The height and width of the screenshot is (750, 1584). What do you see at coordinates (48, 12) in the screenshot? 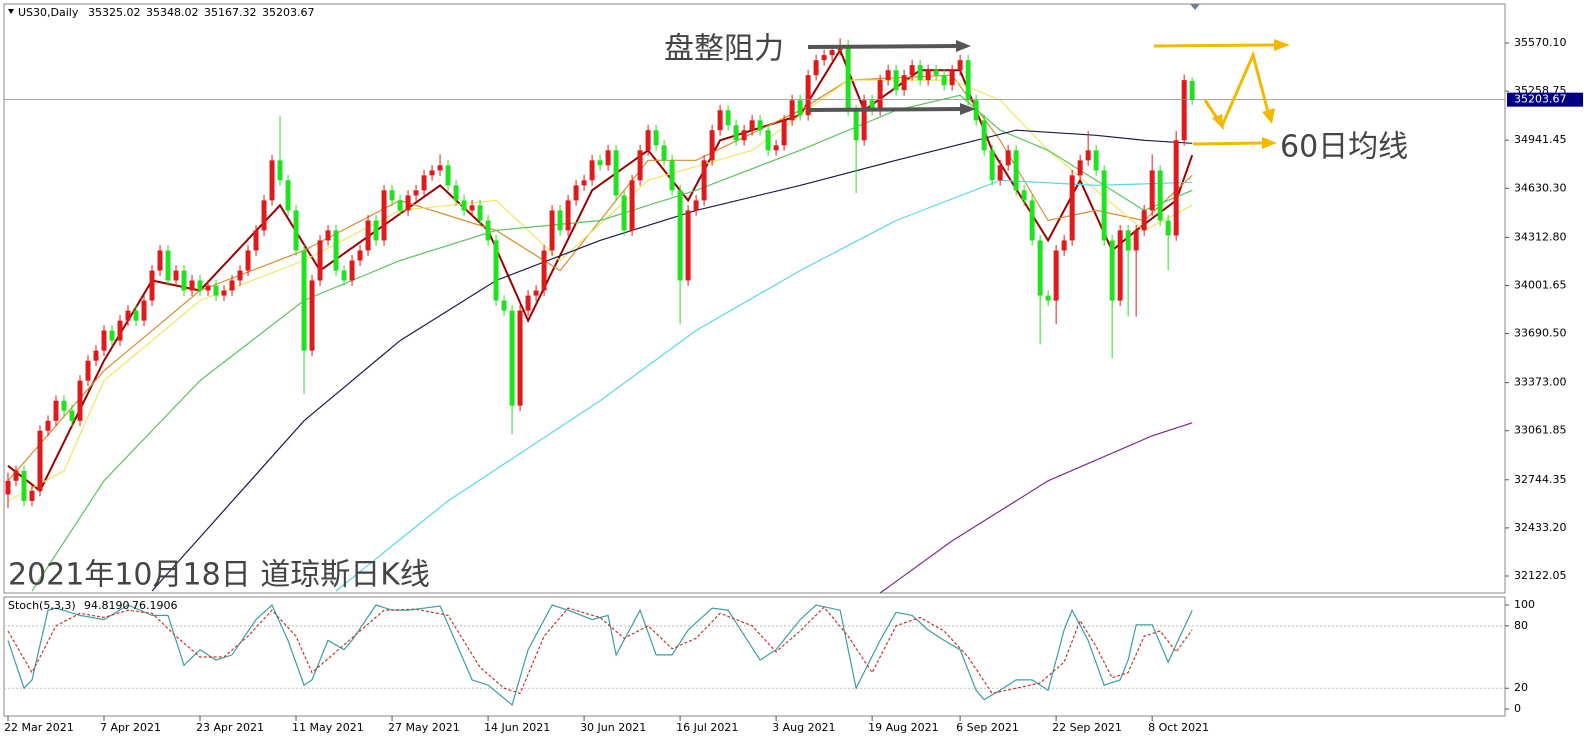
I see `symbol: US30,Daily` at bounding box center [48, 12].